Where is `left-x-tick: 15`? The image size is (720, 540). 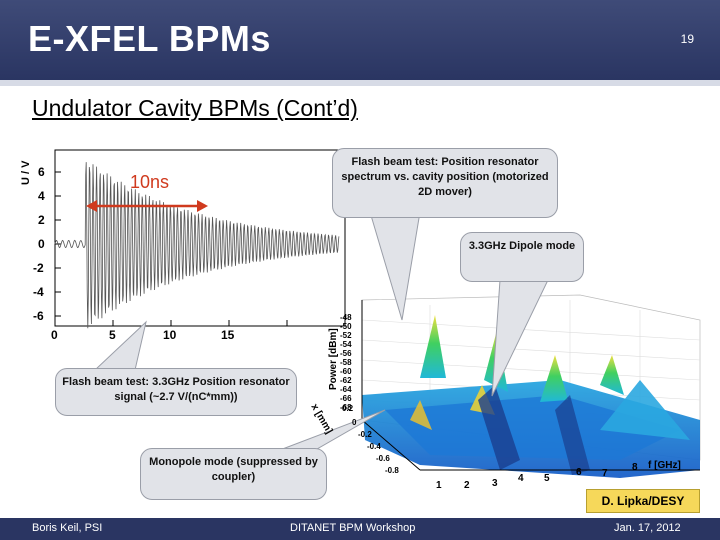 left-x-tick: 15 is located at coordinates (228, 335).